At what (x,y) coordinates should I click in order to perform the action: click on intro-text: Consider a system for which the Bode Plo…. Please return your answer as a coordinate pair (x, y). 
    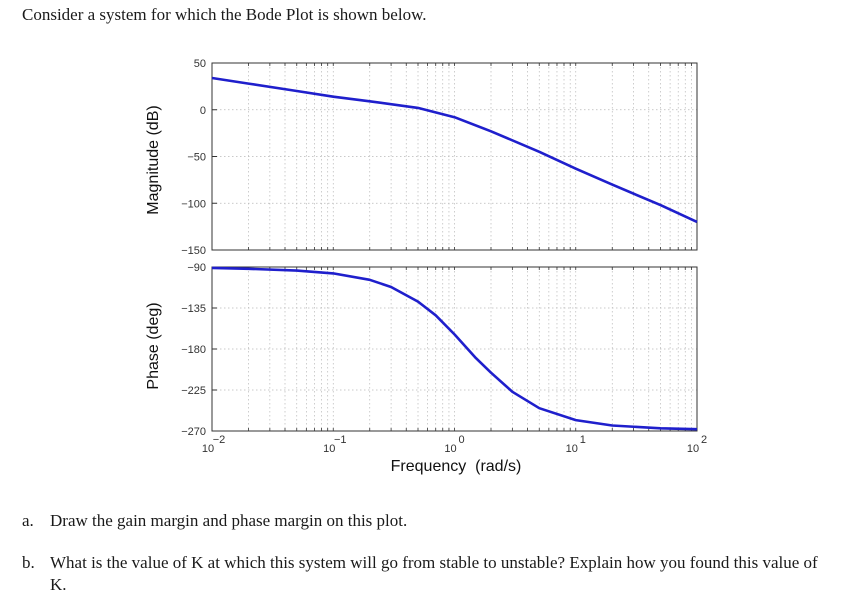
    Looking at the image, I should click on (224, 14).